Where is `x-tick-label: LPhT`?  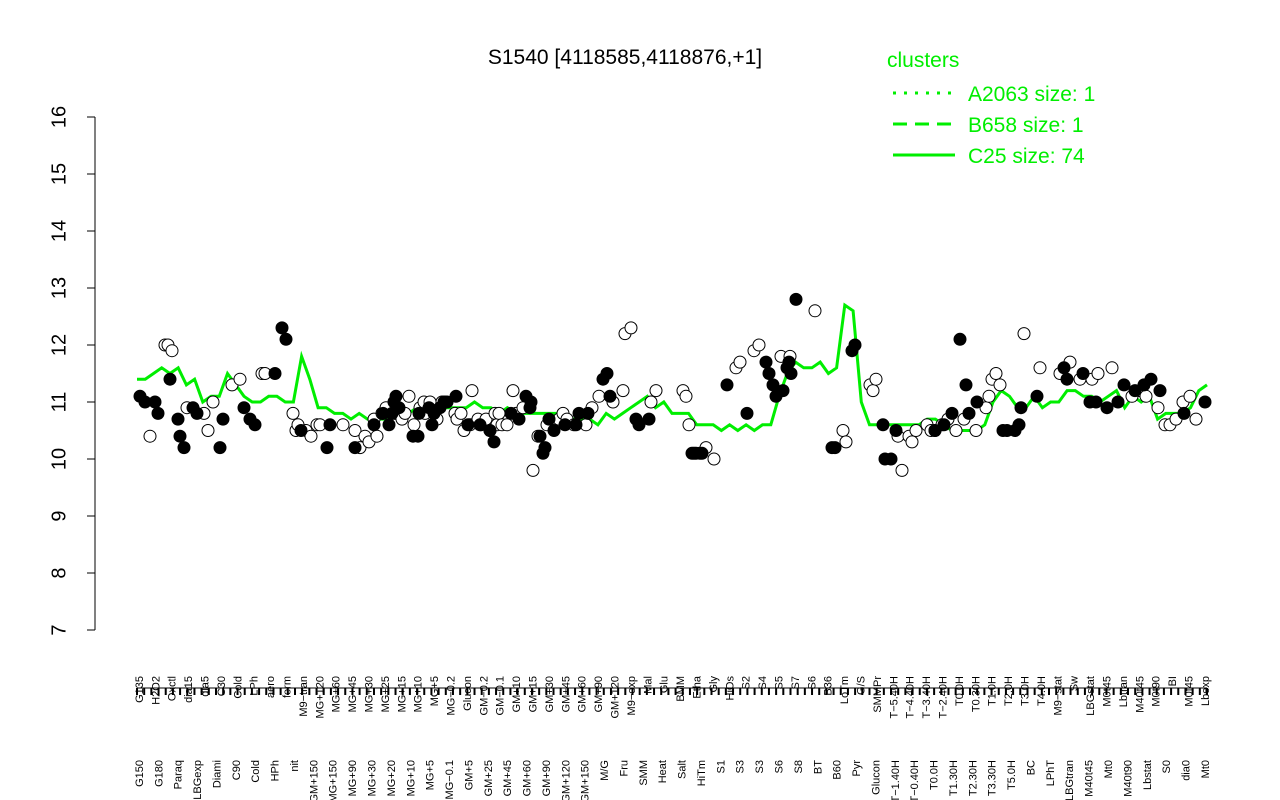 x-tick-label: LPhT is located at coordinates (1051, 773).